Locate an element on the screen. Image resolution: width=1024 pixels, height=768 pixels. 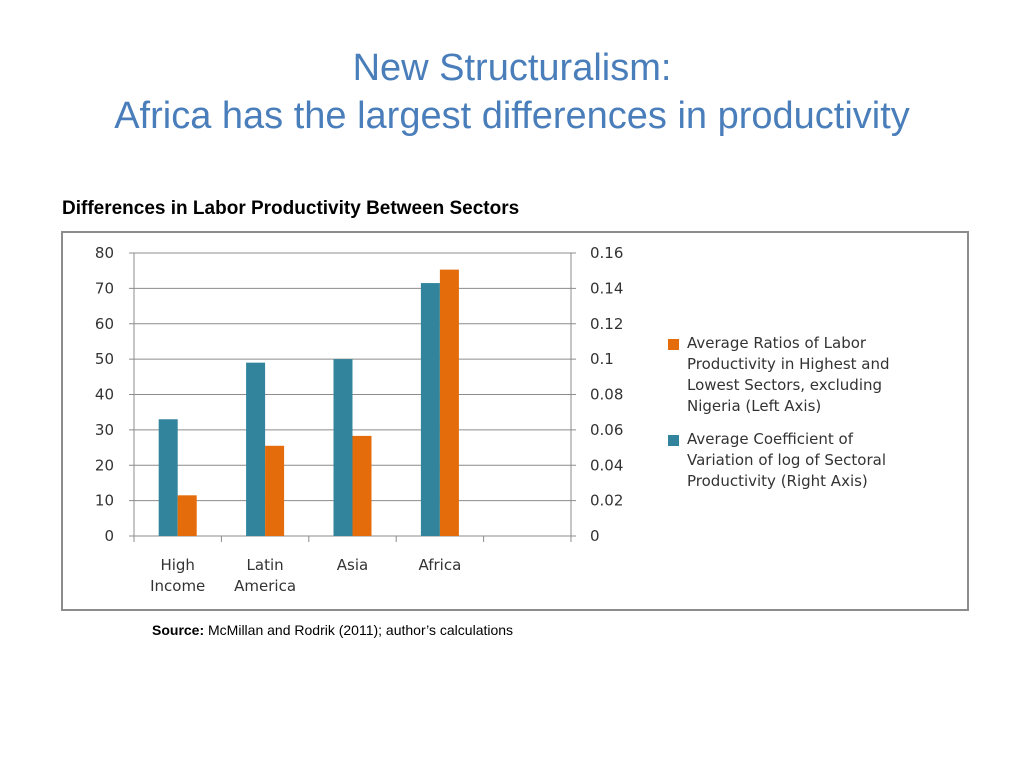
legend-label-line: Variation of log of Sectoral is located at coordinates (786, 460).